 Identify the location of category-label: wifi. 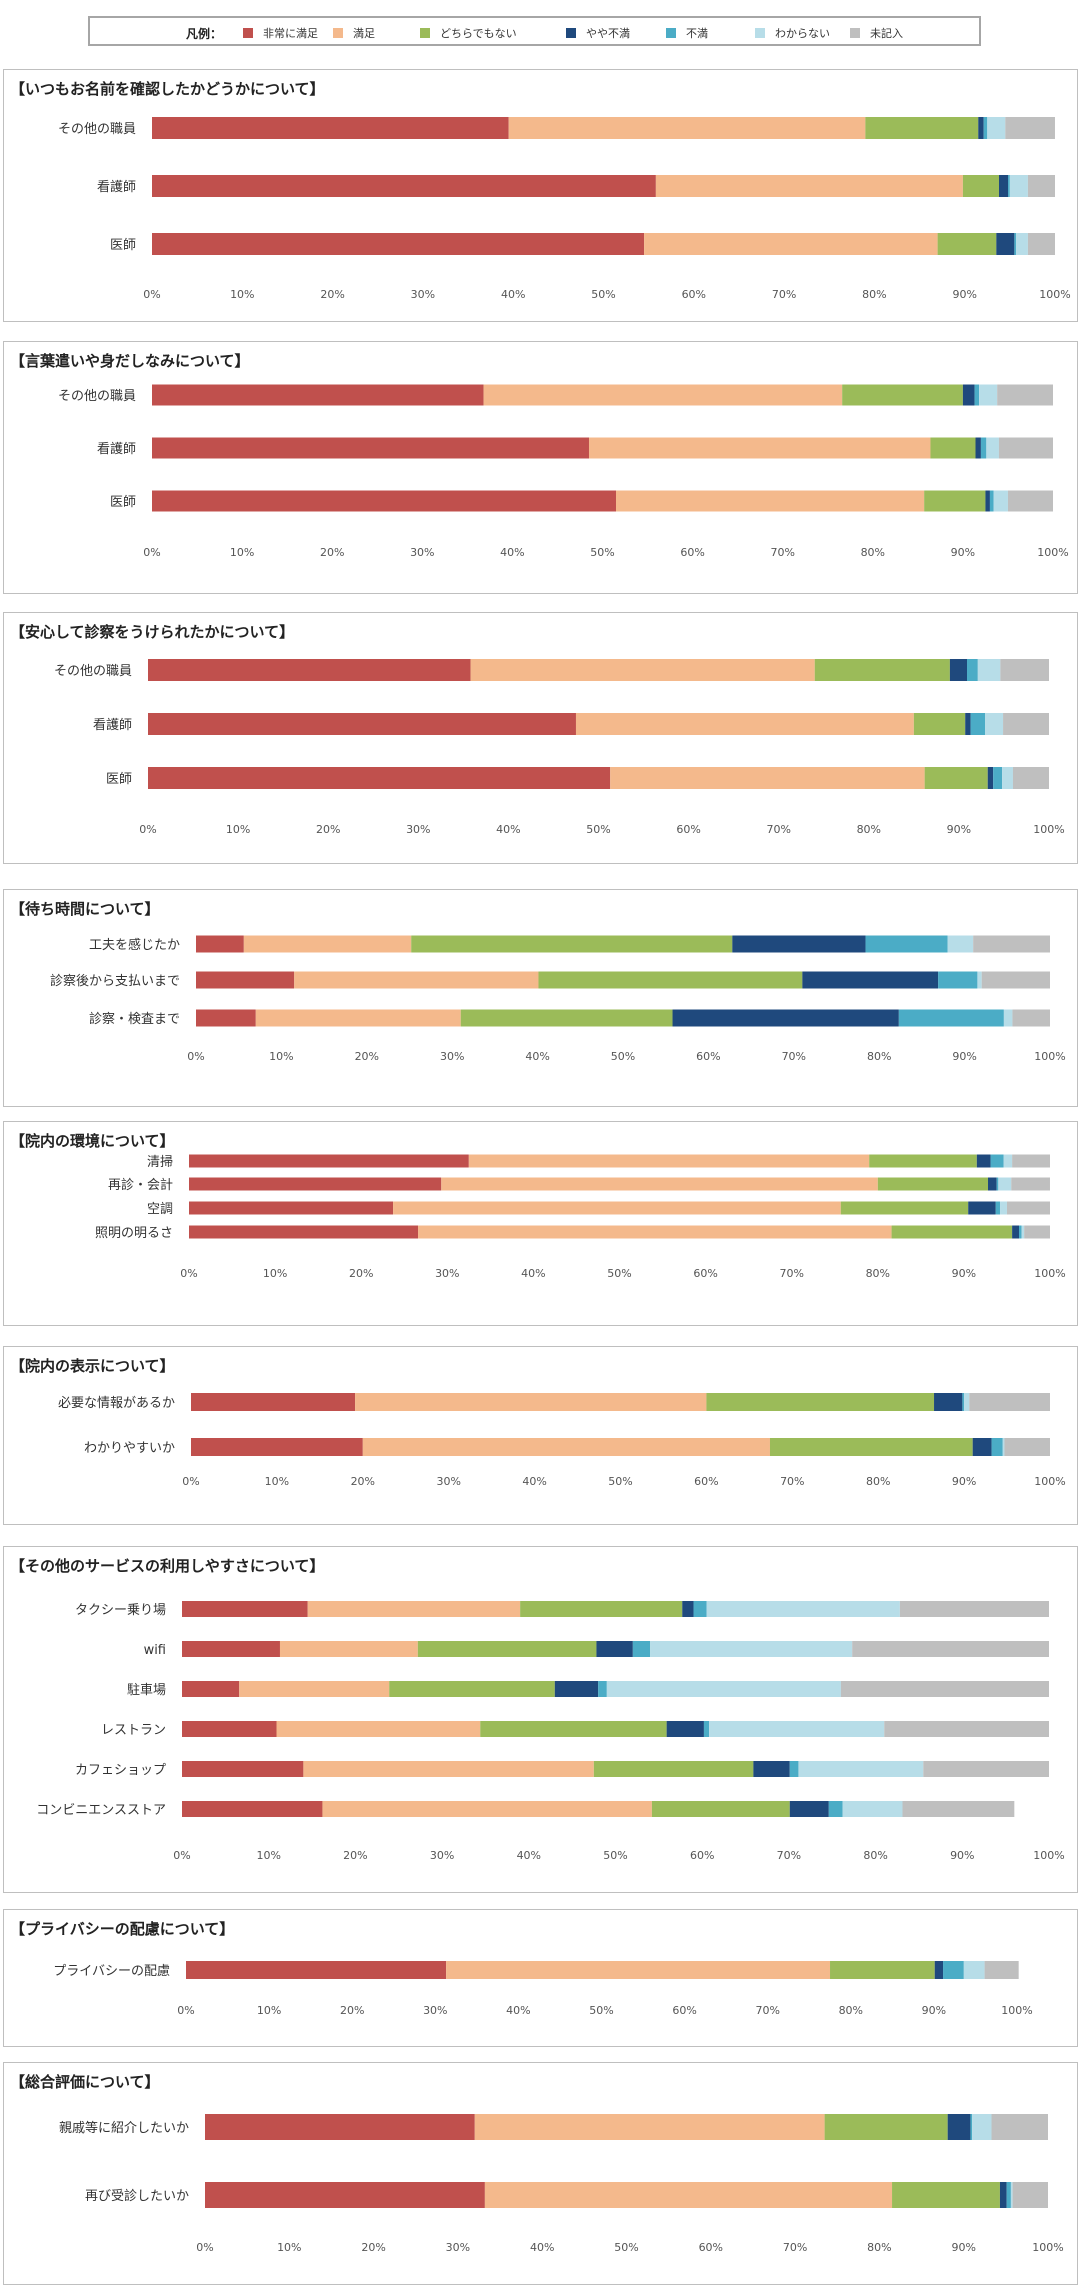
(155, 1650).